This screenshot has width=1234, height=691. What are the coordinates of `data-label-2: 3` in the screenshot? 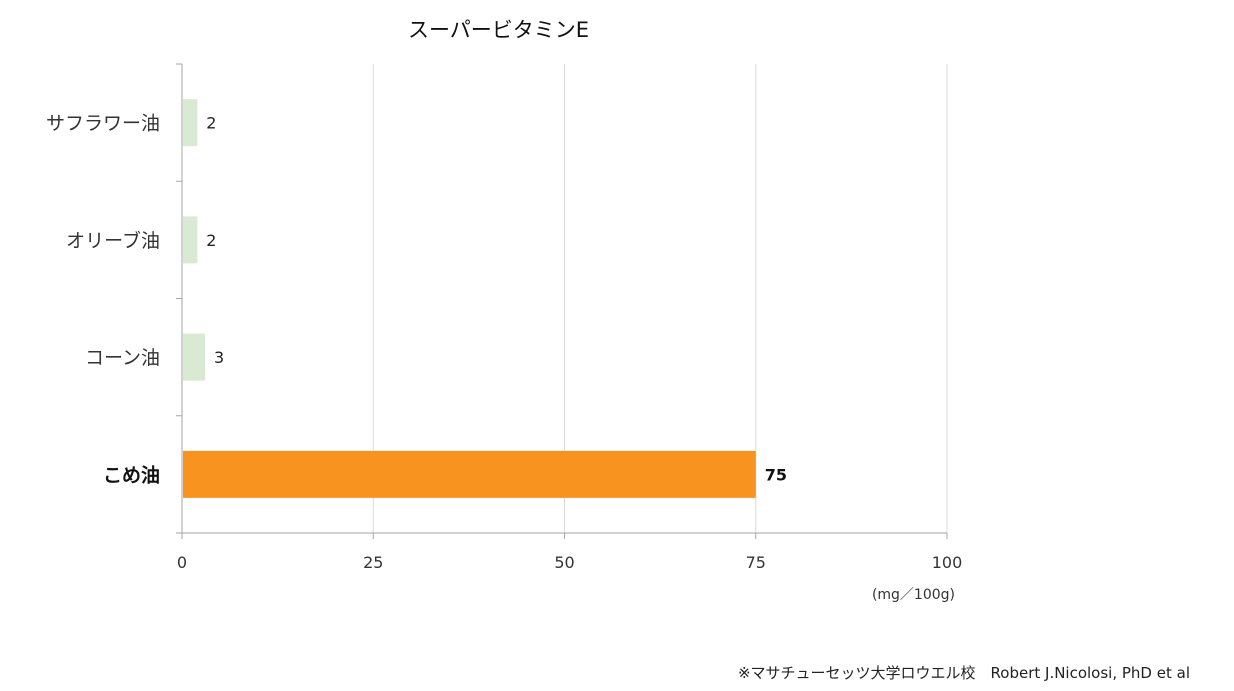 It's located at (219, 357).